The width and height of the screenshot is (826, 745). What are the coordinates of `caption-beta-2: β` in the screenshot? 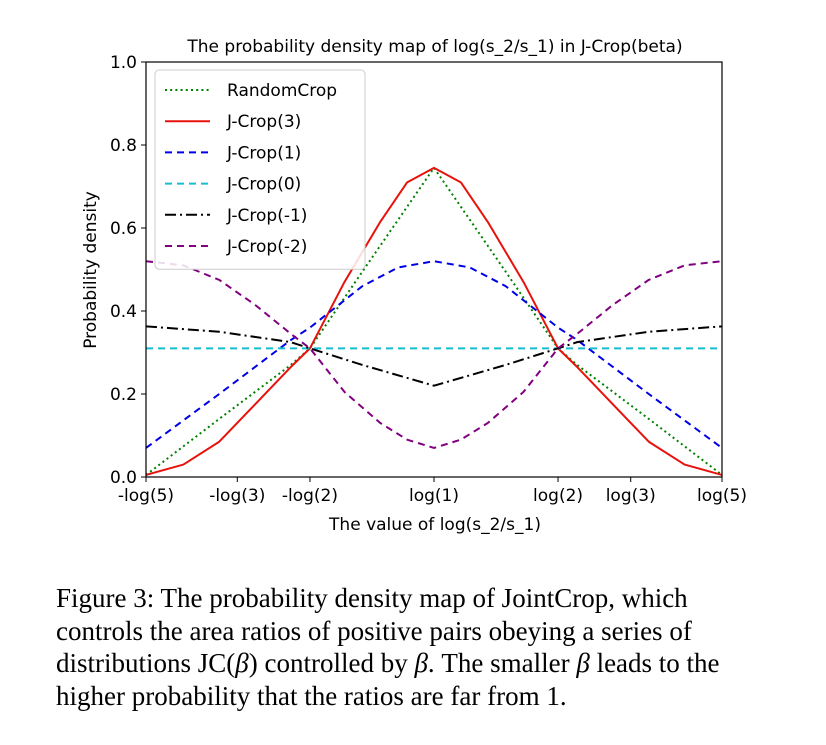 It's located at (421, 663).